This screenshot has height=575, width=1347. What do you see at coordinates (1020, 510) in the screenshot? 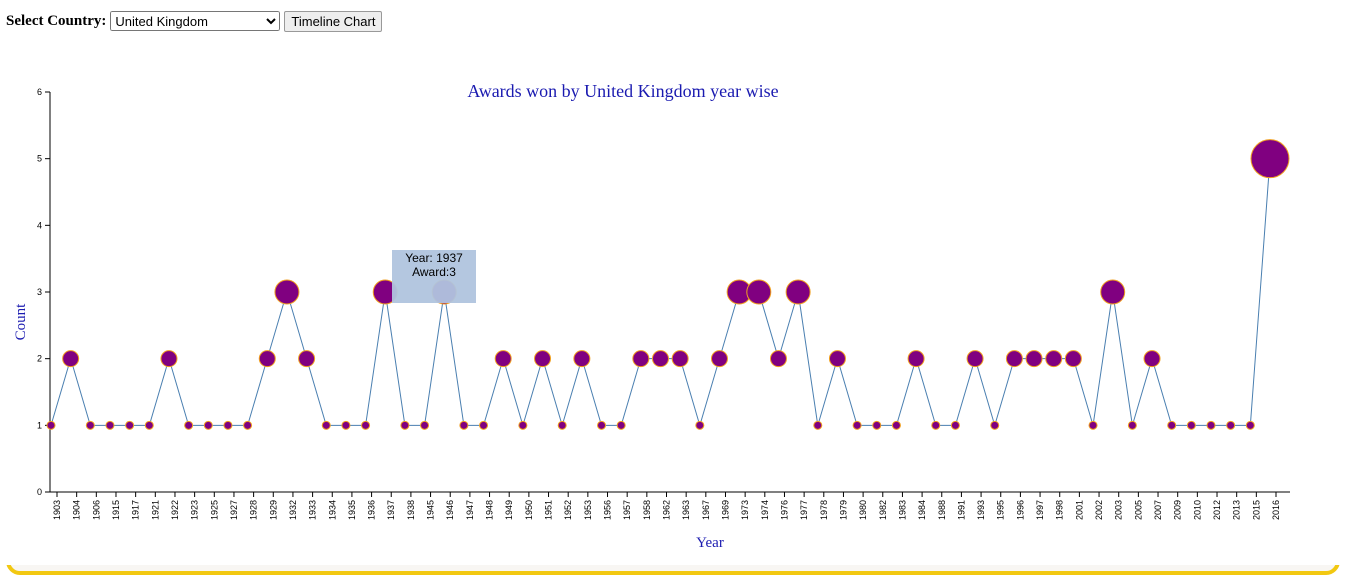
I see `x-tick-label: 1996` at bounding box center [1020, 510].